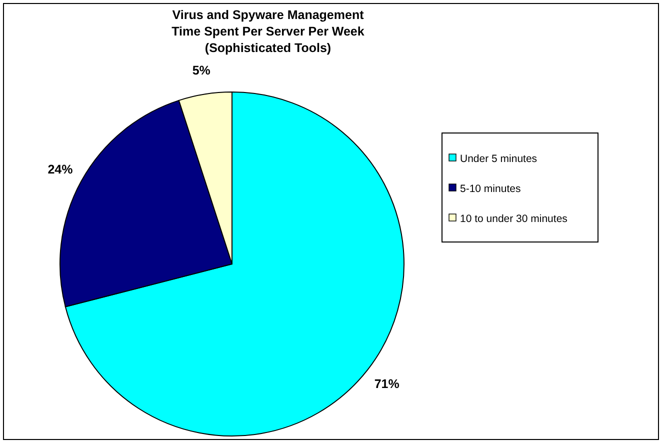 The image size is (663, 444). Describe the element at coordinates (60, 169) in the screenshot. I see `data-label: 24%` at that location.